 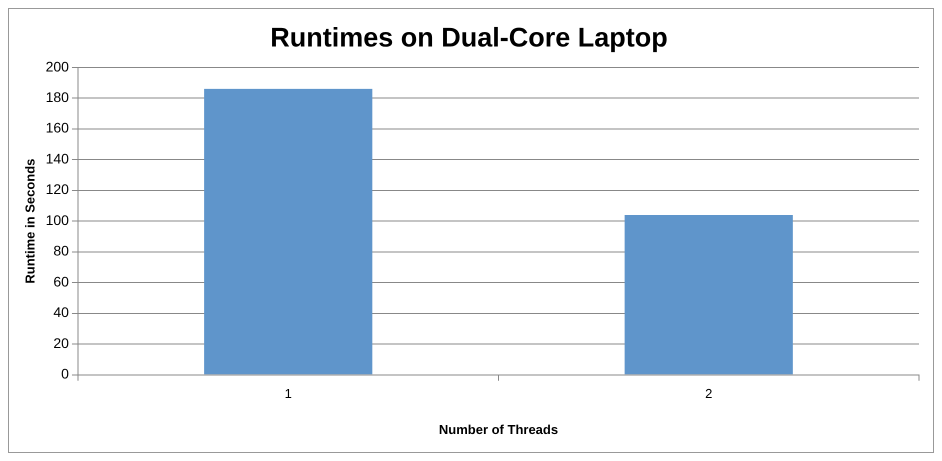 I want to click on y-tick-label: 40, so click(x=61, y=312).